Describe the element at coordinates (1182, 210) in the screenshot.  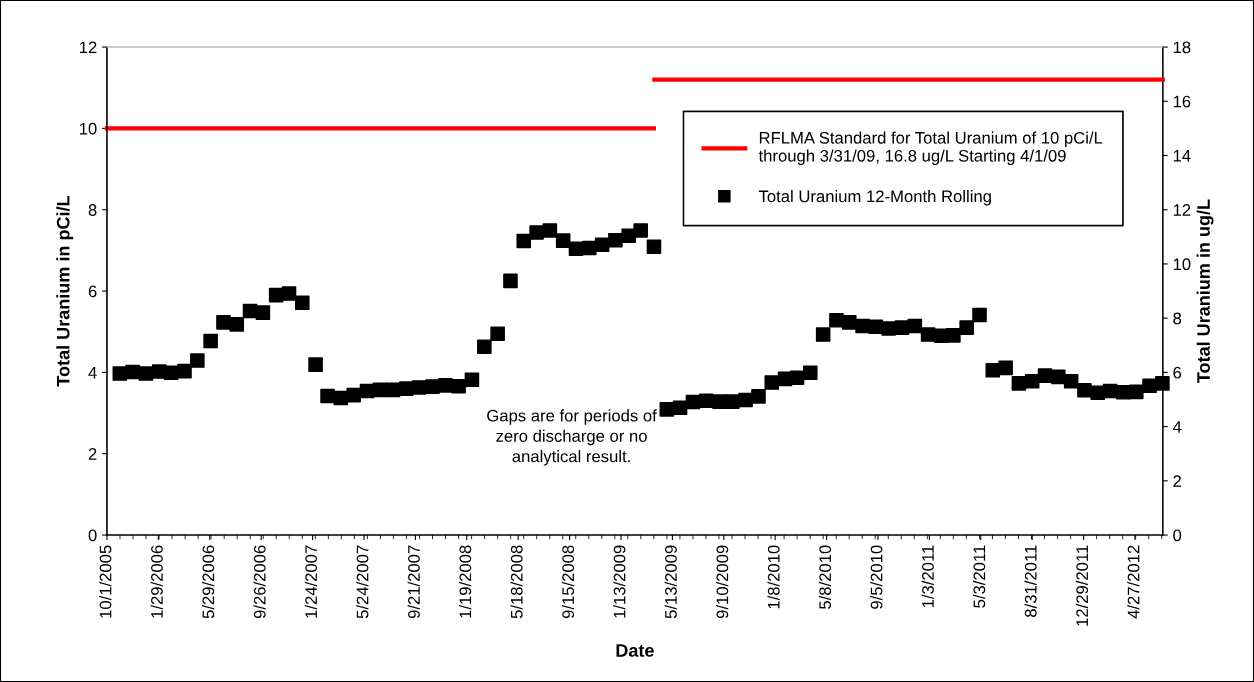
I see `y2-tick-label: 12` at that location.